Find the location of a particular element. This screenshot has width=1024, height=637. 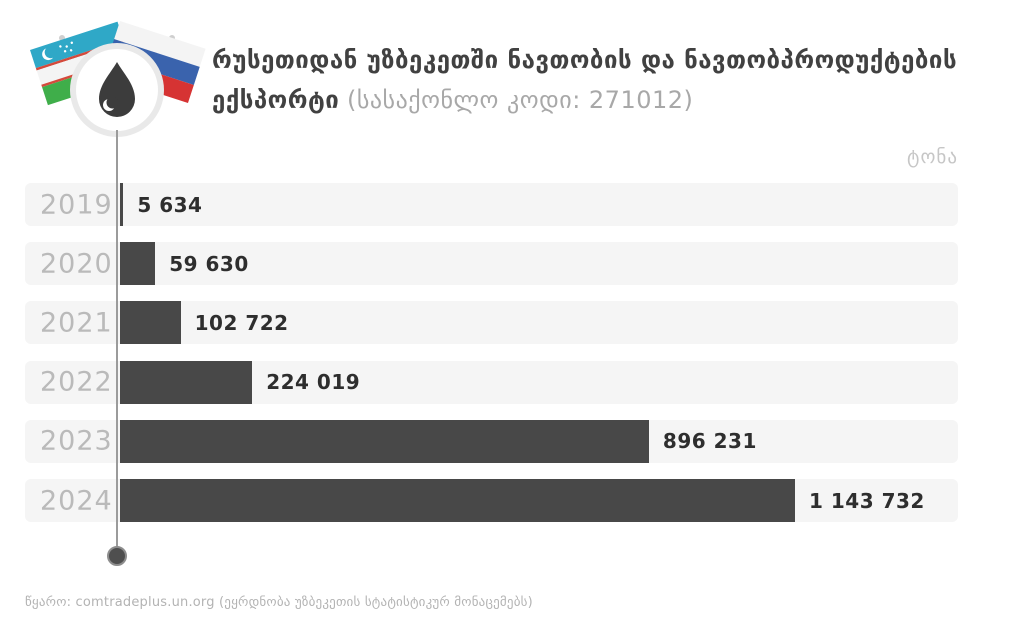

logo is located at coordinates (117, 77).